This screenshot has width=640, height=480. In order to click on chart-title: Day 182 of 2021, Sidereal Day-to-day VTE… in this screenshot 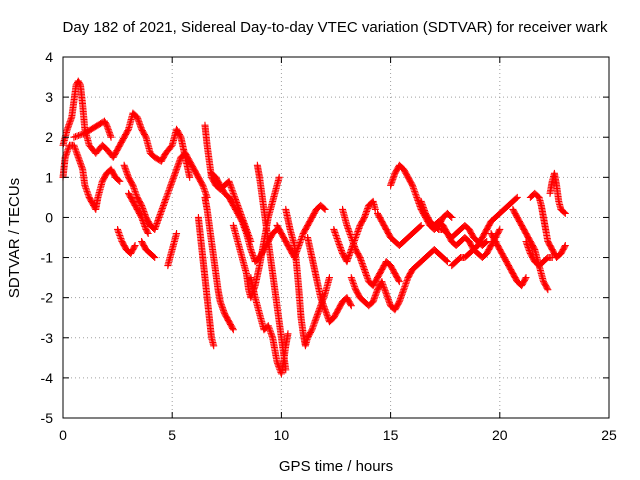, I will do `click(335, 27)`.